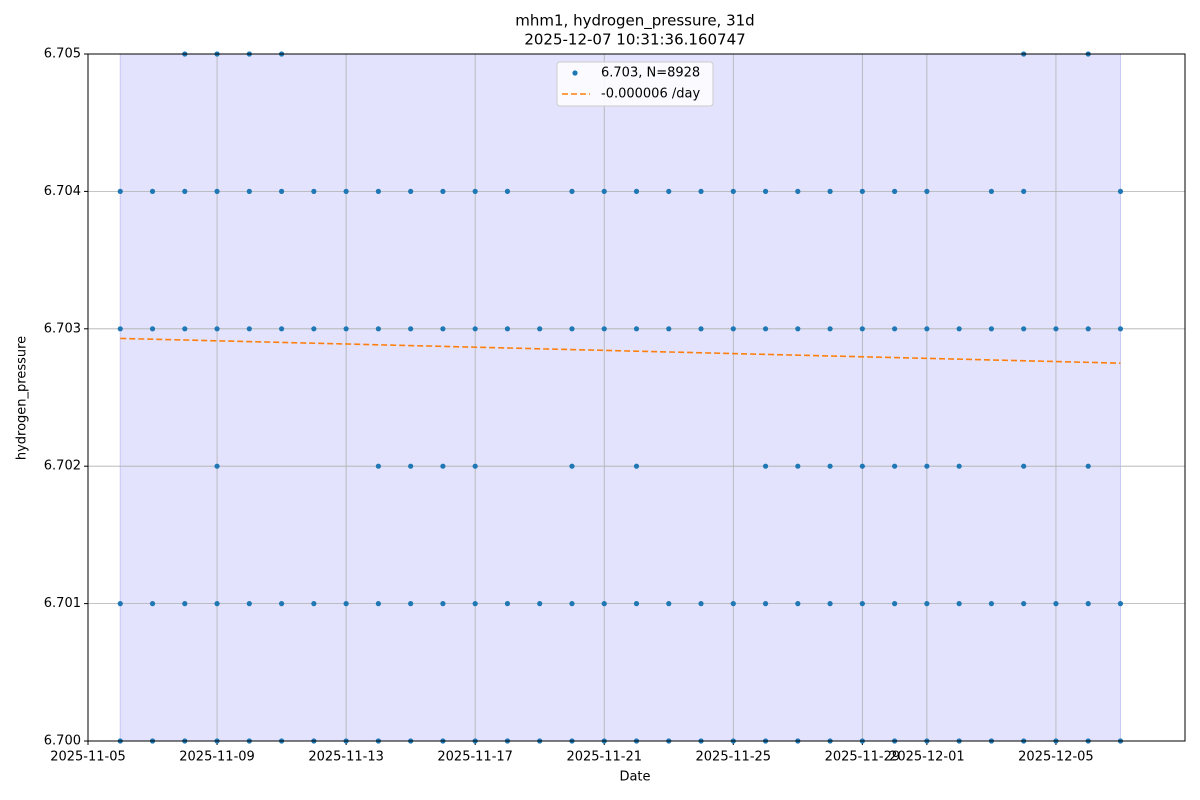  Describe the element at coordinates (620, 350) in the screenshot. I see `trend-line` at that location.